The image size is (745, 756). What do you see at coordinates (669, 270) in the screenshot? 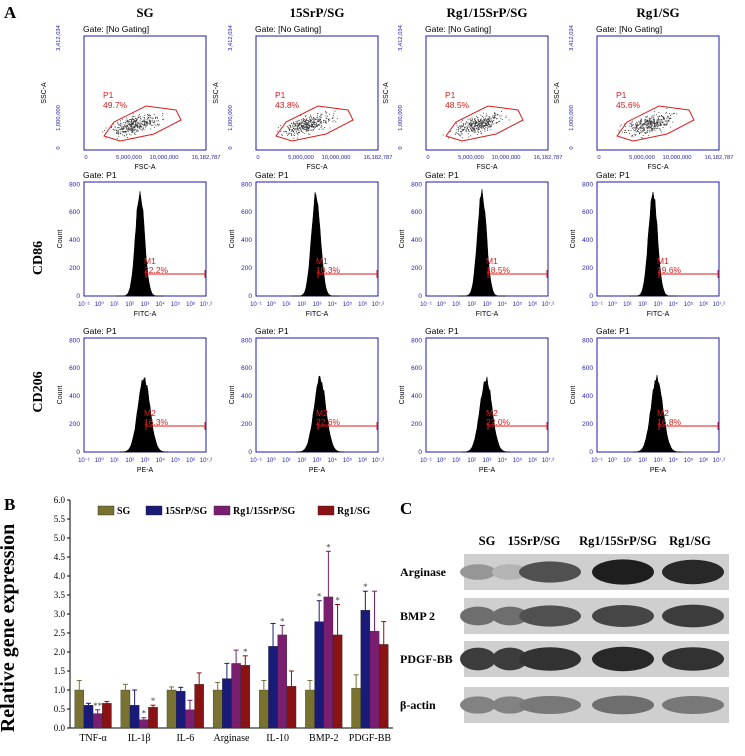
I see `marker-percent: 19.6%` at bounding box center [669, 270].